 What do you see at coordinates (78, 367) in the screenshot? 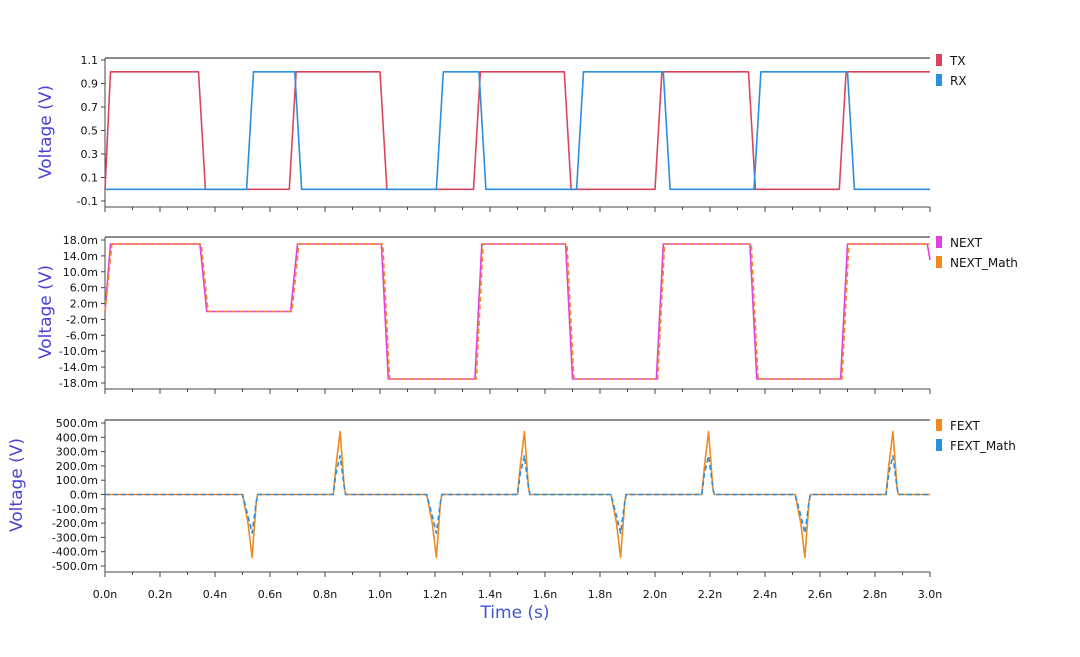
I see `y-tick-label: -14.0m` at bounding box center [78, 367].